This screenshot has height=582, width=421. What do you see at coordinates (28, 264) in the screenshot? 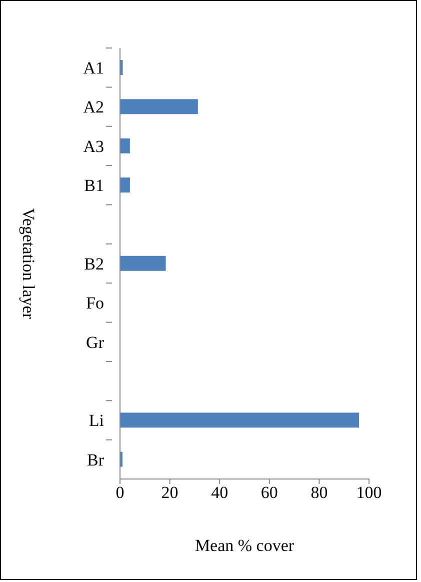
I see `y-axis-title: Vegetation layer` at bounding box center [28, 264].